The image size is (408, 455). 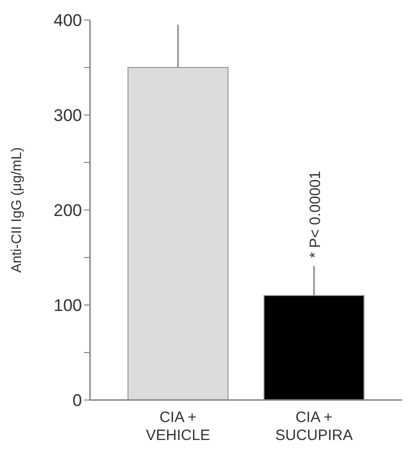 I want to click on x-tick-label: CIA + SUCUPIRA, so click(x=314, y=426).